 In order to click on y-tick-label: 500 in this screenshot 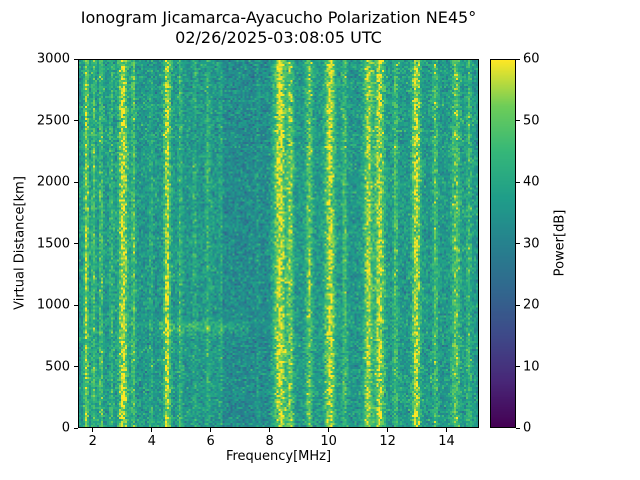, I will do `click(57, 366)`.